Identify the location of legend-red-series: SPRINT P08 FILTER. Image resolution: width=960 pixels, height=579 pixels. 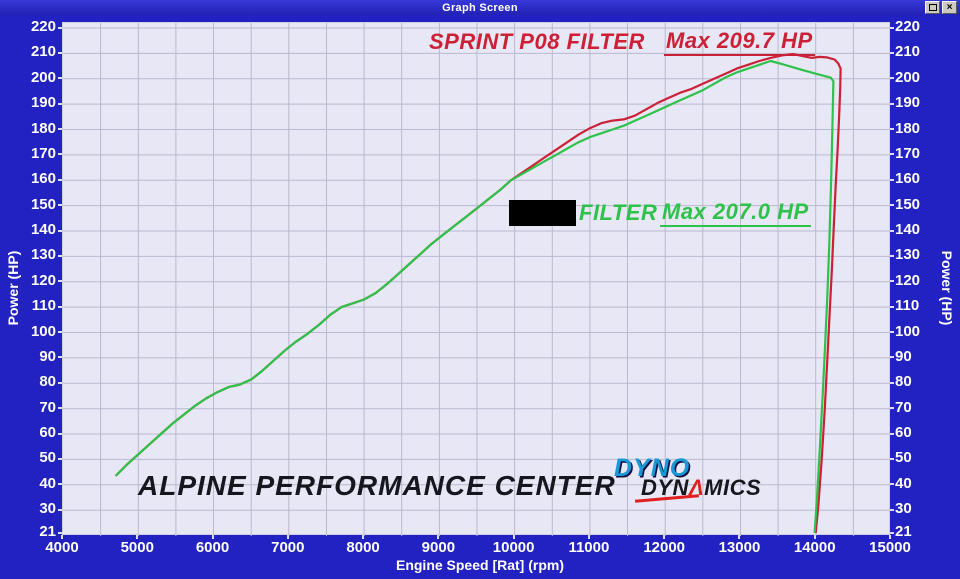
(537, 42).